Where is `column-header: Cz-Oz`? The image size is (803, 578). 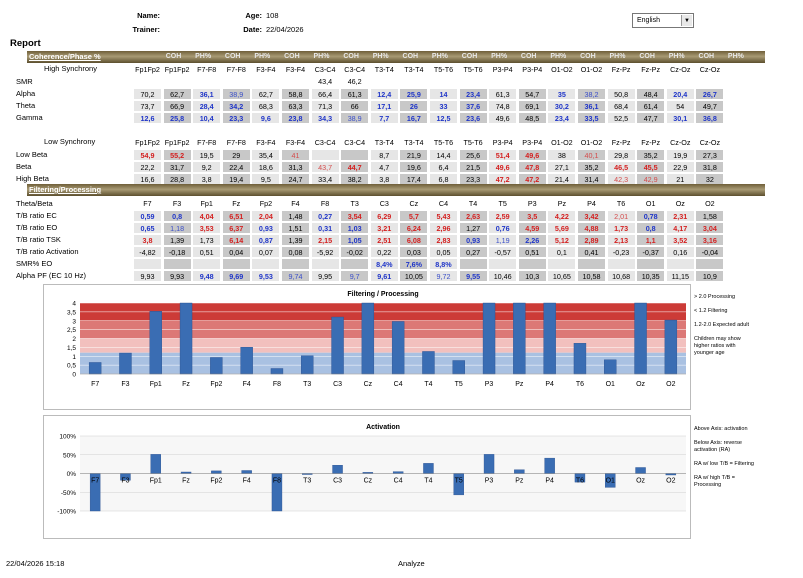 column-header: Cz-Oz is located at coordinates (710, 142).